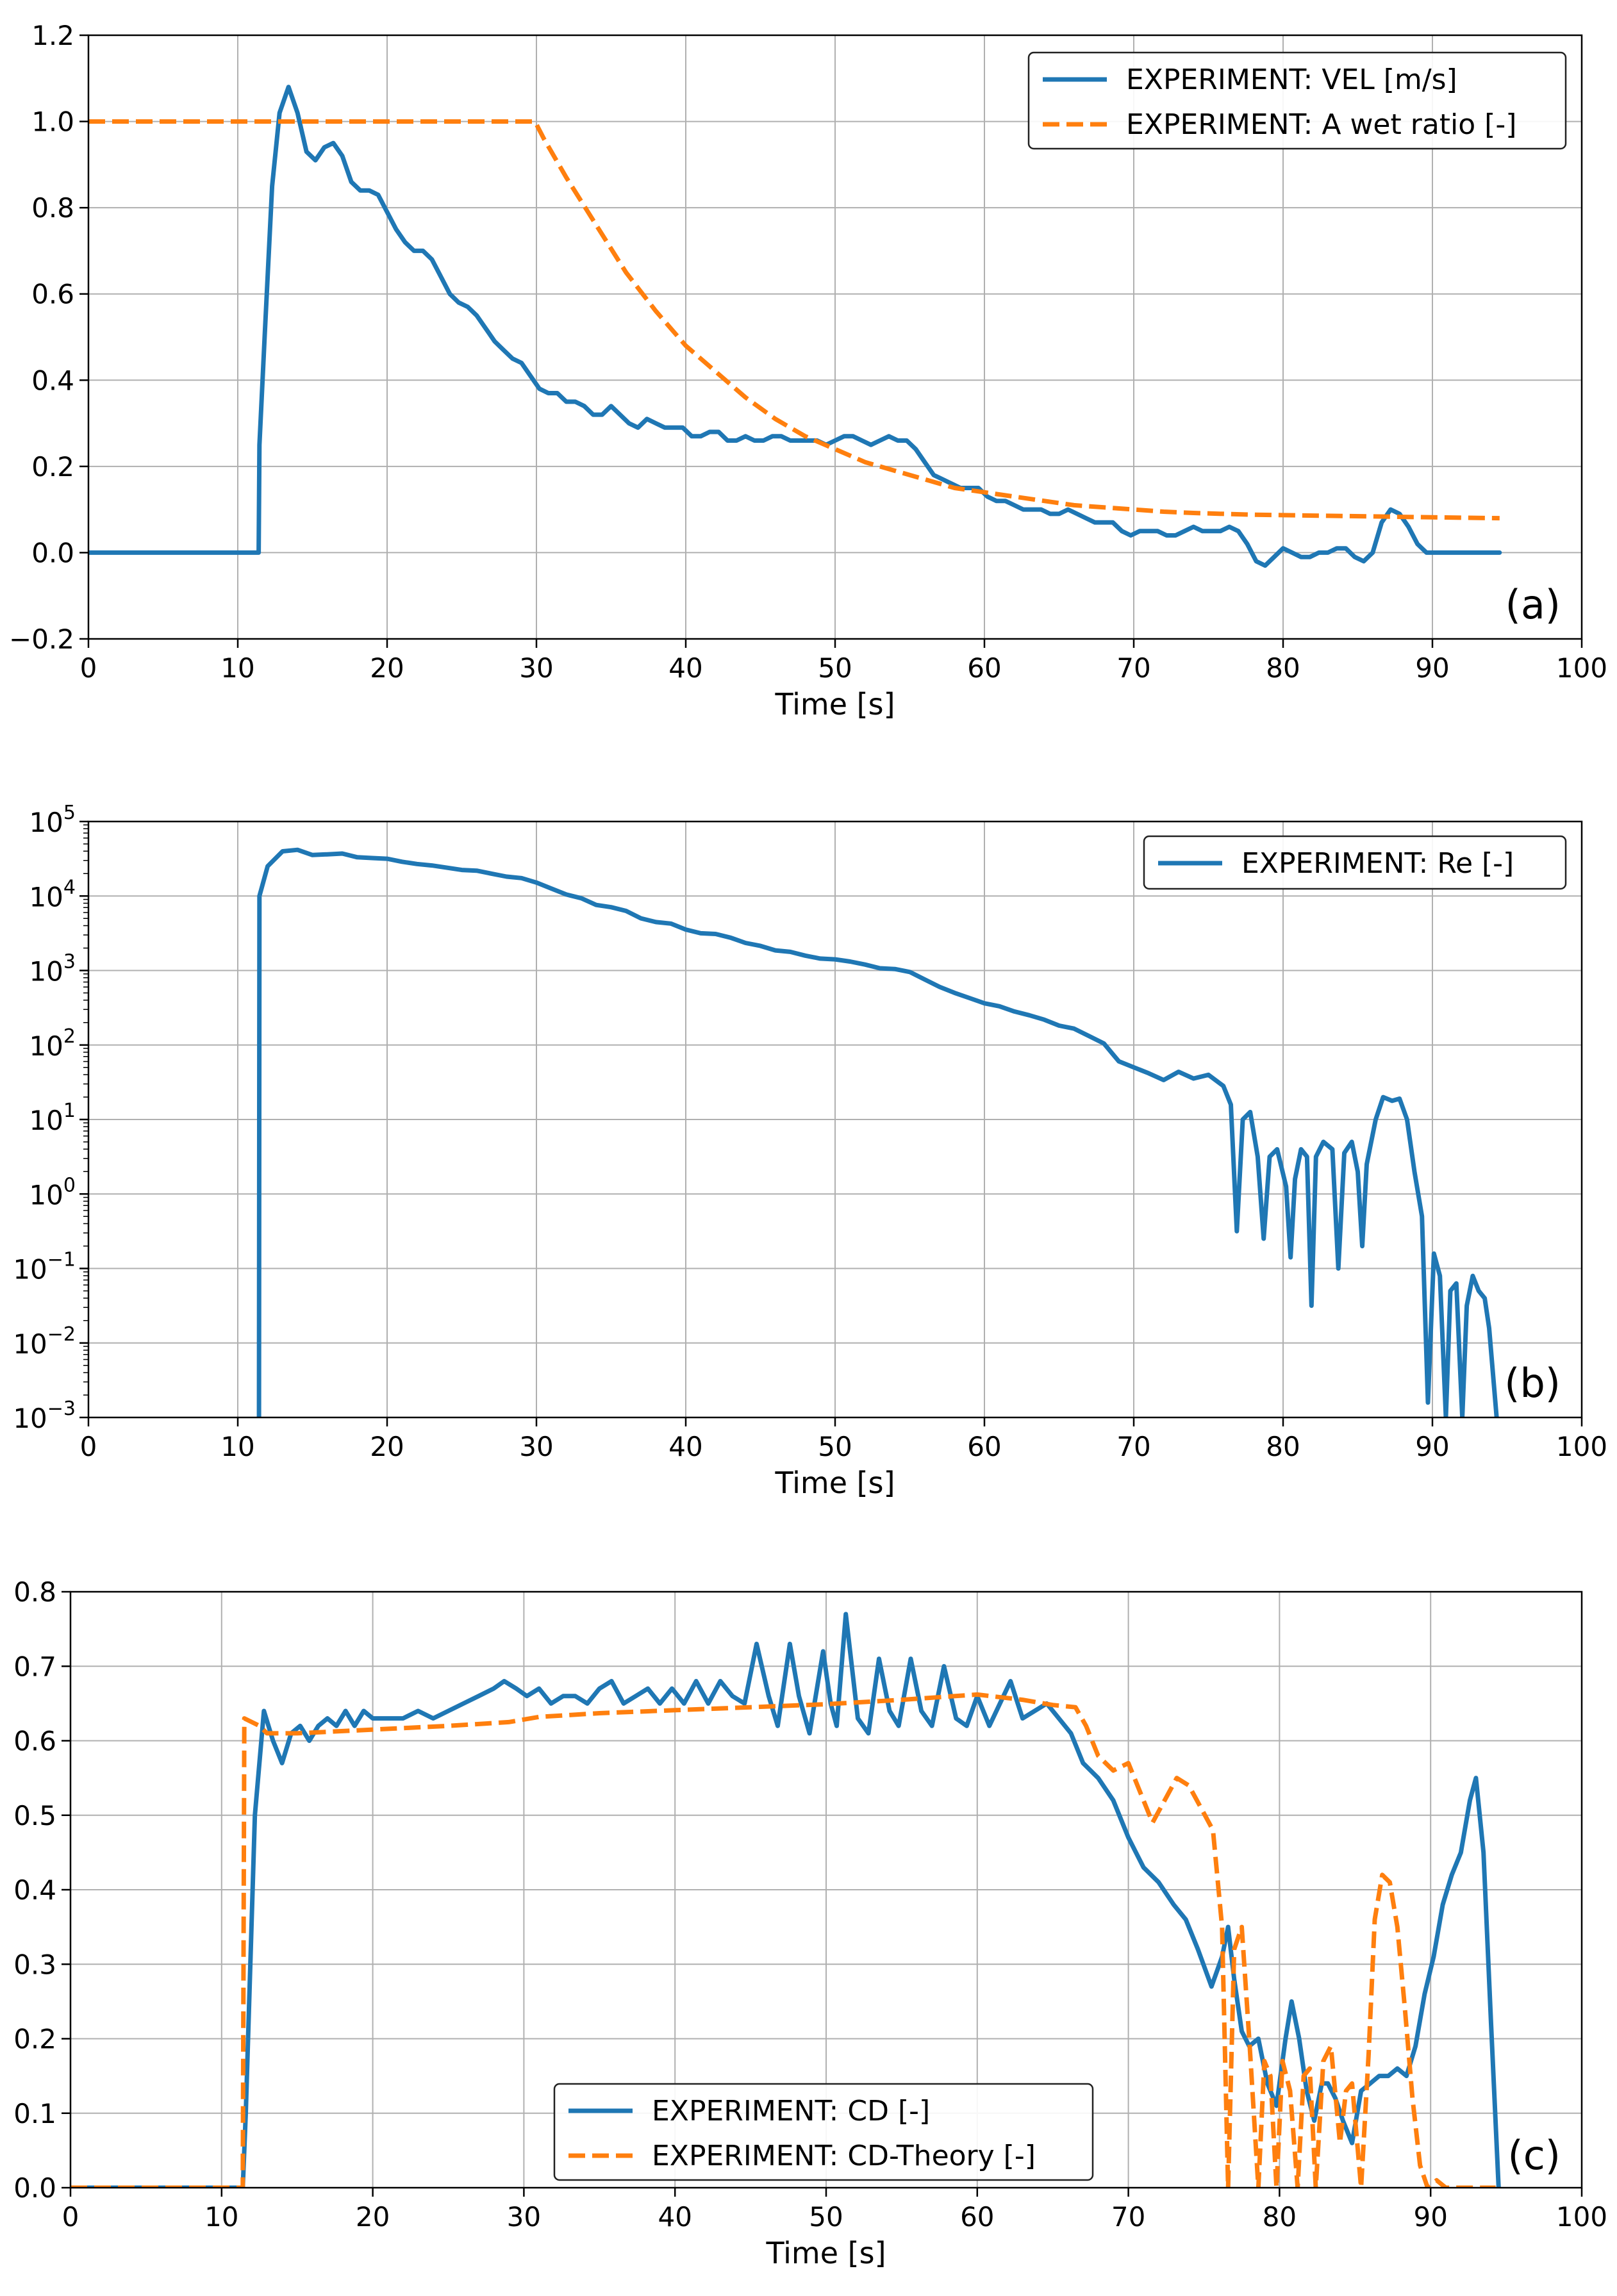 The width and height of the screenshot is (1617, 2296). Describe the element at coordinates (1534, 2155) in the screenshot. I see `panel-tag: (c)` at that location.